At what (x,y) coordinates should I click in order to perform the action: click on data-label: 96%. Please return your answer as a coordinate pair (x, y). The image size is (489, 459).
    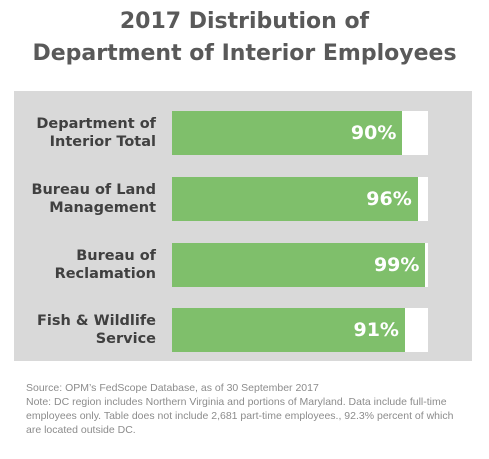
    Looking at the image, I should click on (389, 199).